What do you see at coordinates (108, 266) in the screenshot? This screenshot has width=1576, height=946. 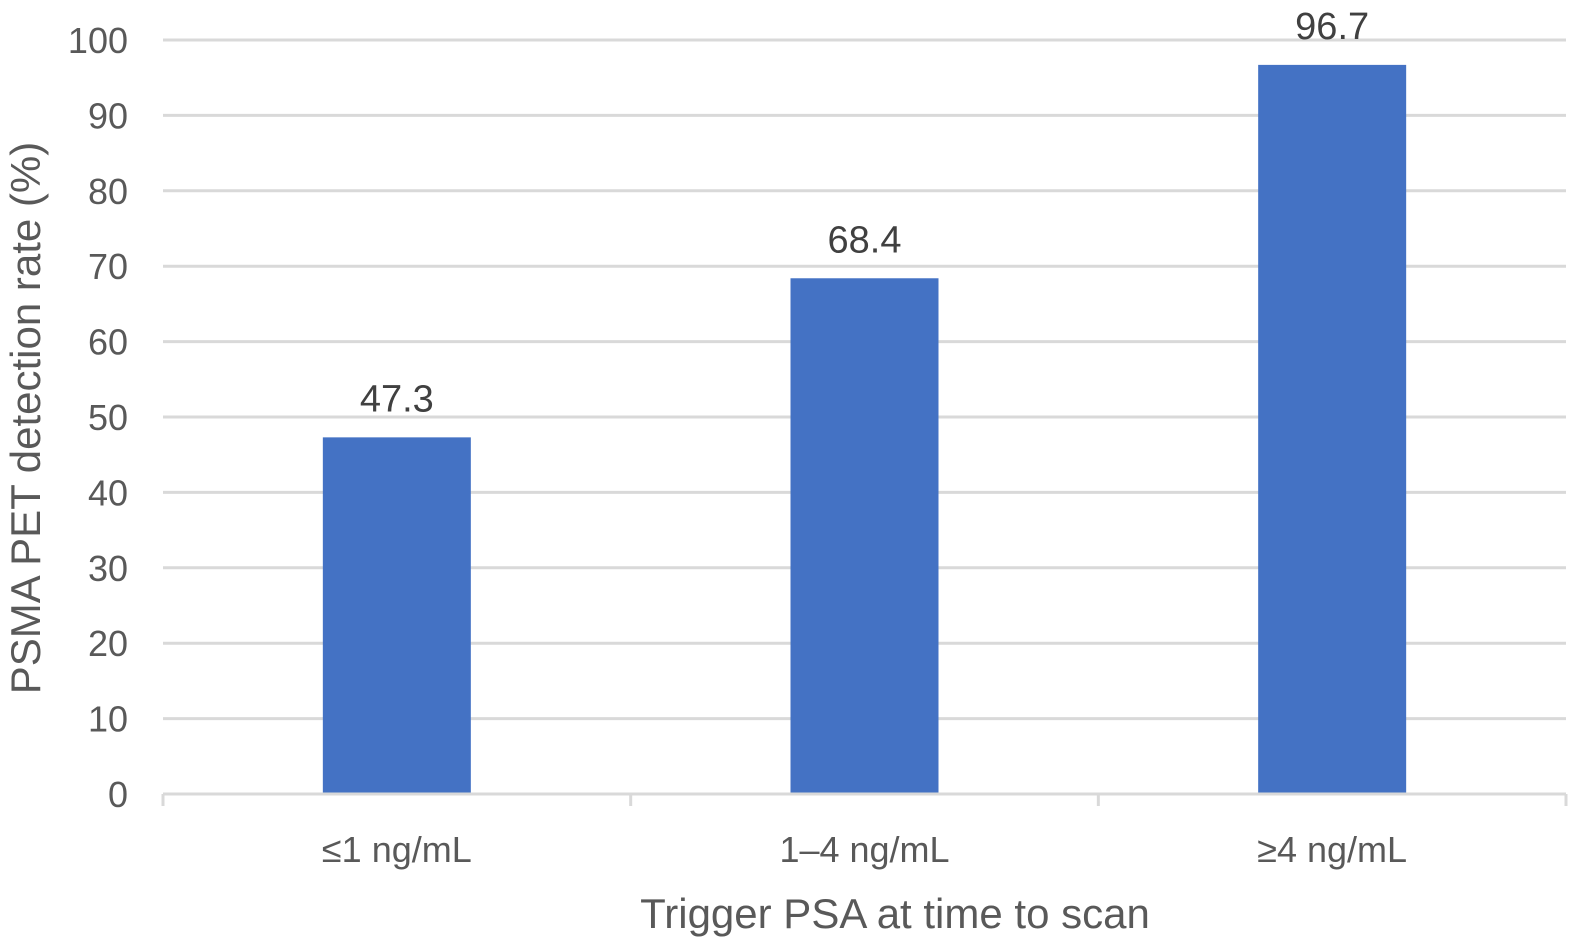 I see `y-tick-label: 70` at bounding box center [108, 266].